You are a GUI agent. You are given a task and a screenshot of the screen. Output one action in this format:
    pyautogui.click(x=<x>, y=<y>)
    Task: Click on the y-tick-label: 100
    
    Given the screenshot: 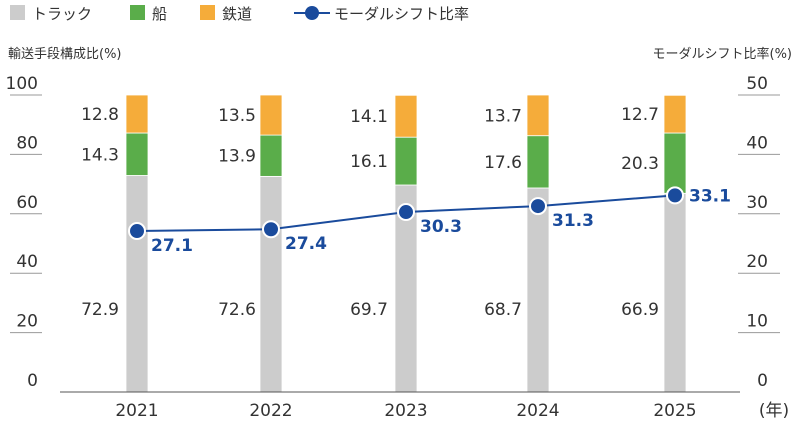 What is the action you would take?
    pyautogui.click(x=22, y=84)
    